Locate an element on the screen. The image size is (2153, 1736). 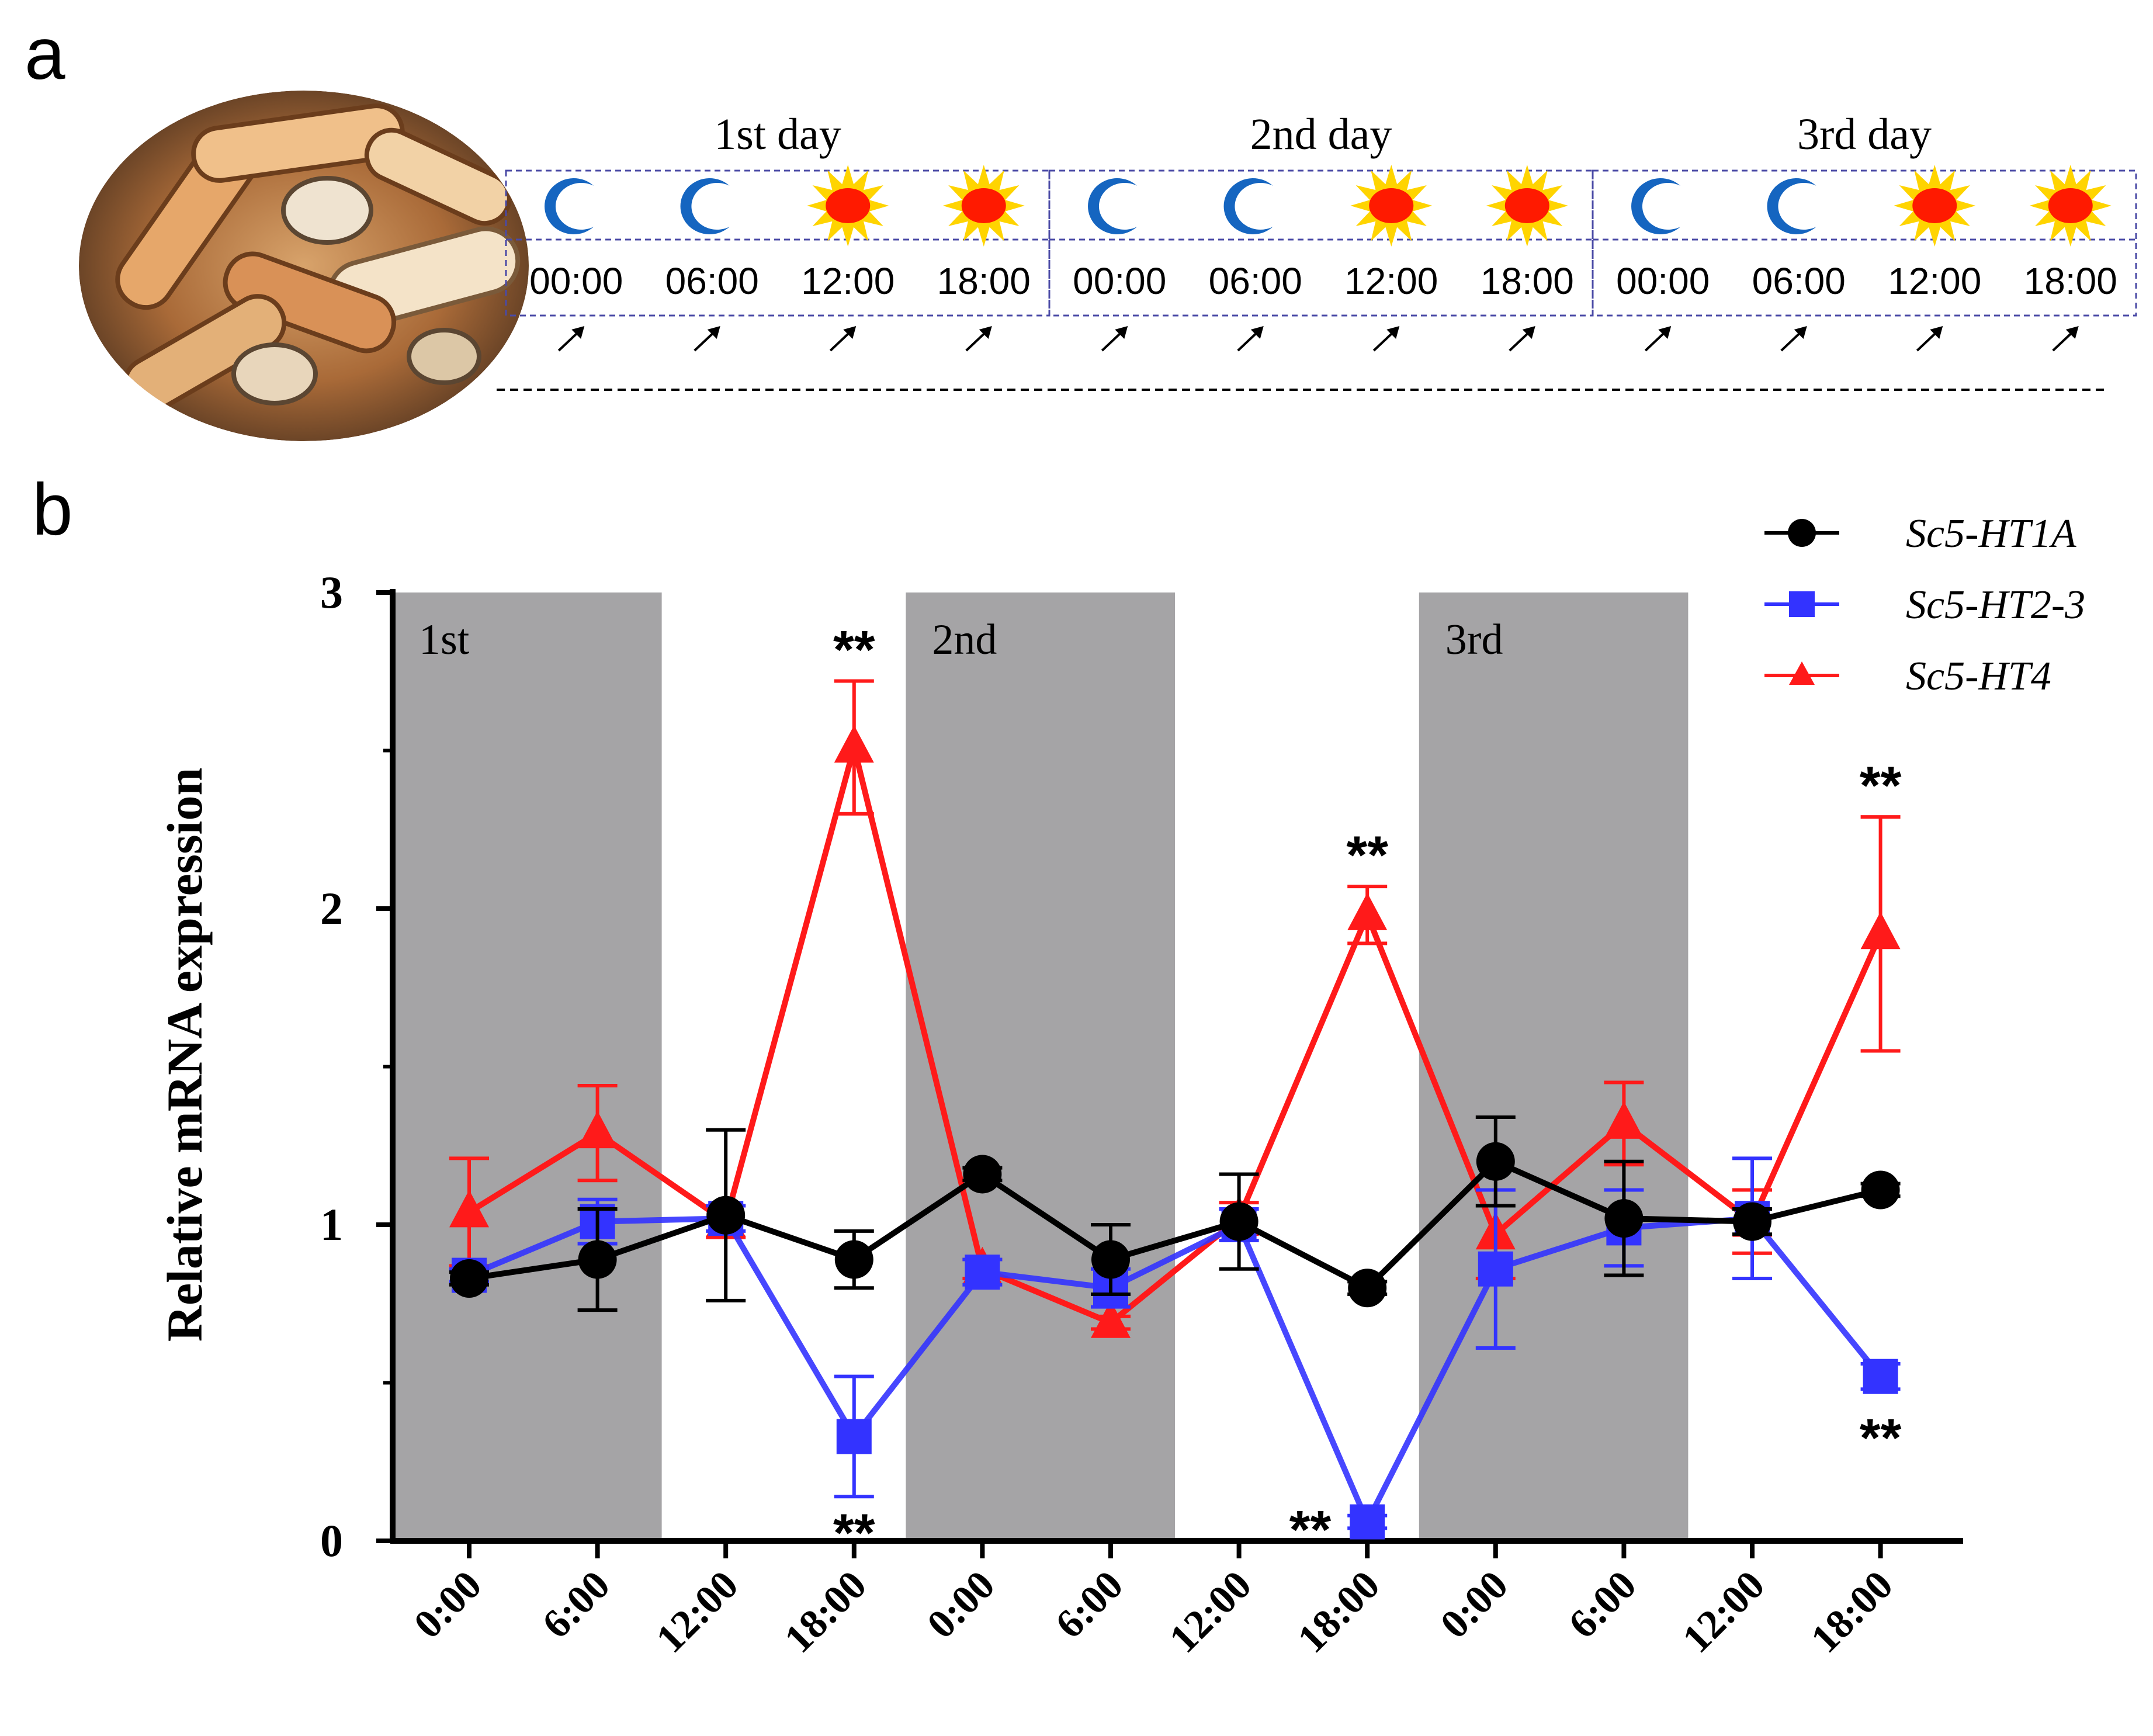
y-tick-label: 1 is located at coordinates (331, 1224).